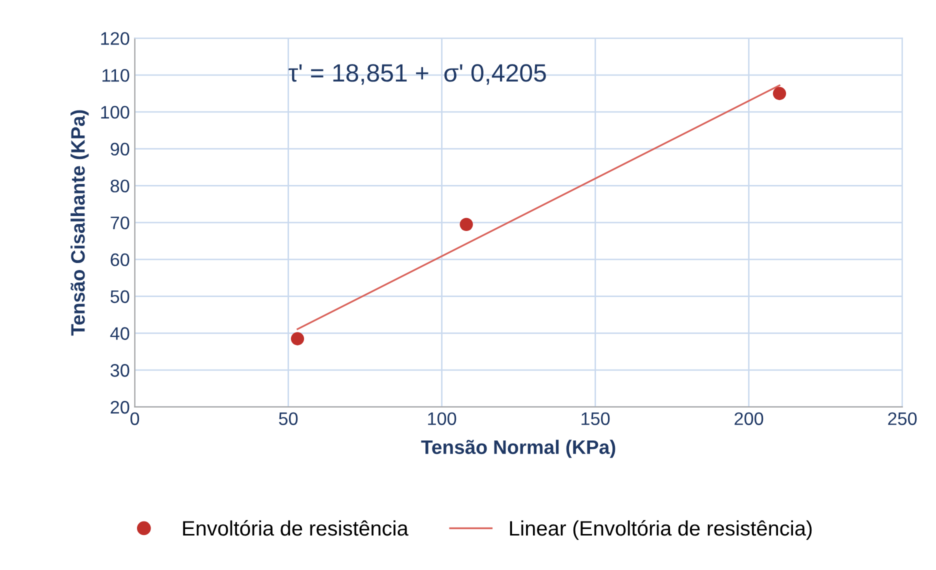  What do you see at coordinates (749, 419) in the screenshot?
I see `x-tick-label: 200` at bounding box center [749, 419].